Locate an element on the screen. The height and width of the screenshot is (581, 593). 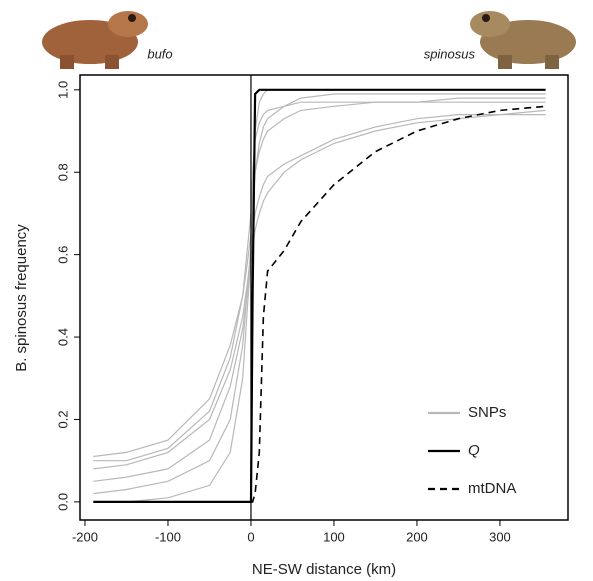
toad-right is located at coordinates (523, 40).